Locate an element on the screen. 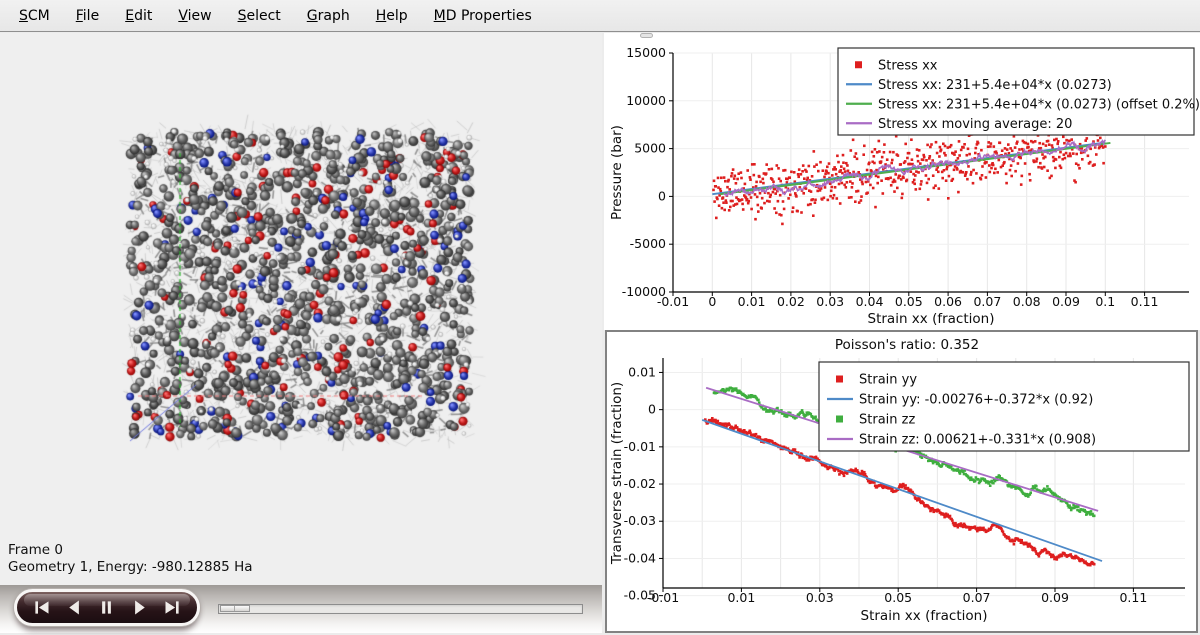 This screenshot has height=635, width=1200. menu-item-select: Select is located at coordinates (259, 15).